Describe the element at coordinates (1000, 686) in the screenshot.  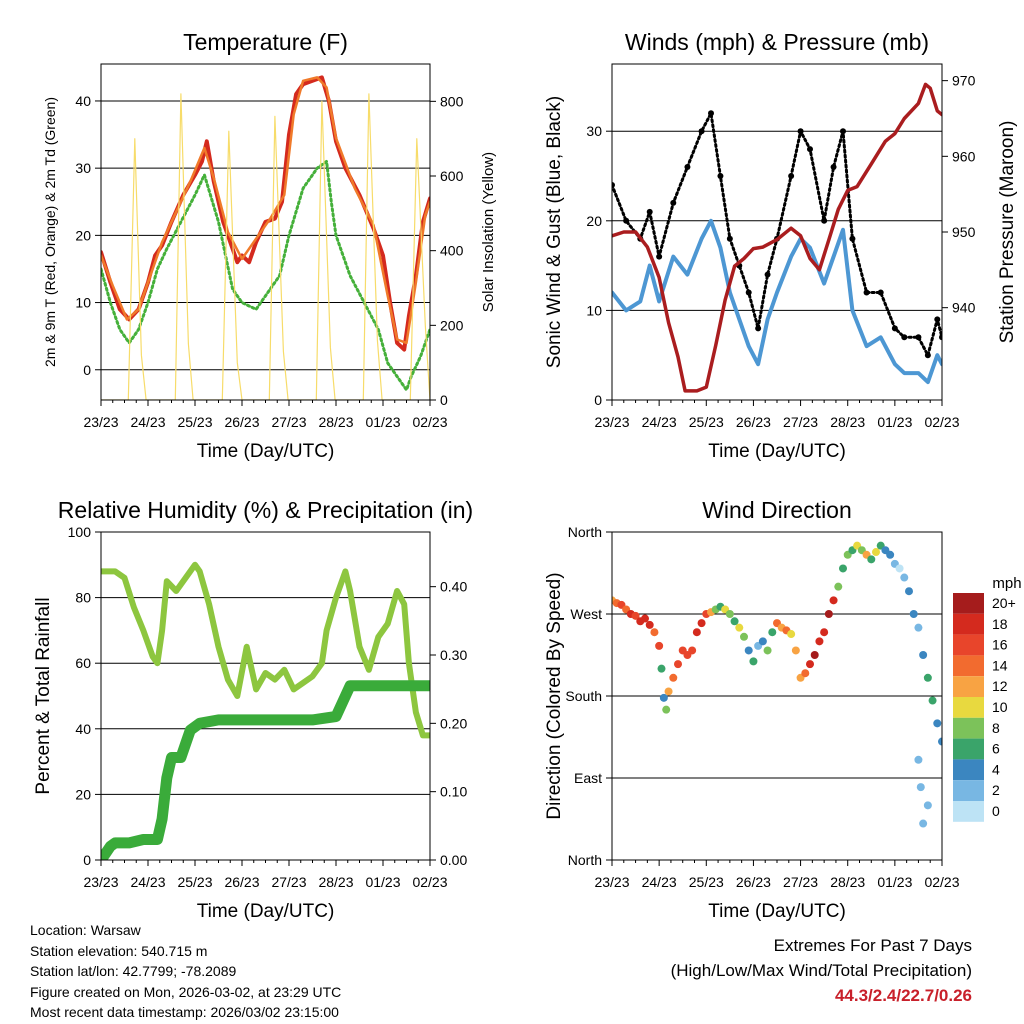
I see `colorbar-label: 12` at that location.